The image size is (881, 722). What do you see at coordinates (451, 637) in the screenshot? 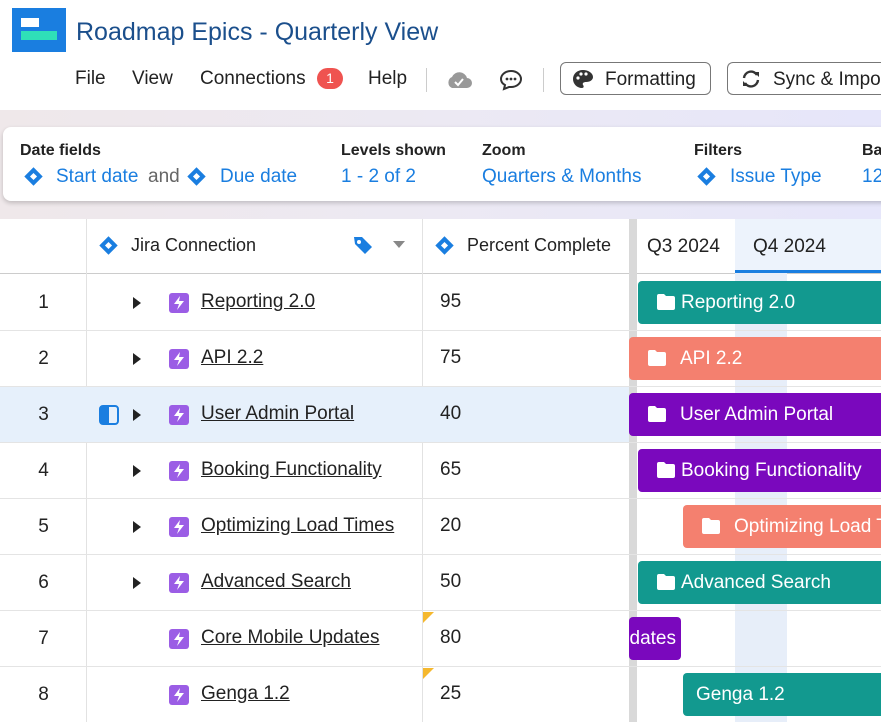
I see `percent: 80` at bounding box center [451, 637].